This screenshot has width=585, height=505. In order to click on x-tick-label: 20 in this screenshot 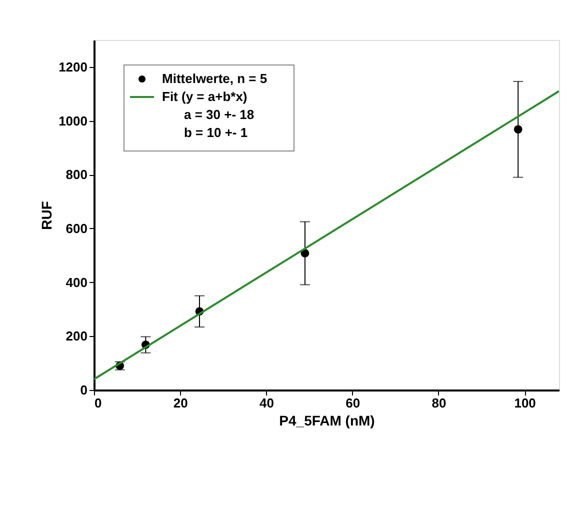, I will do `click(180, 403)`.